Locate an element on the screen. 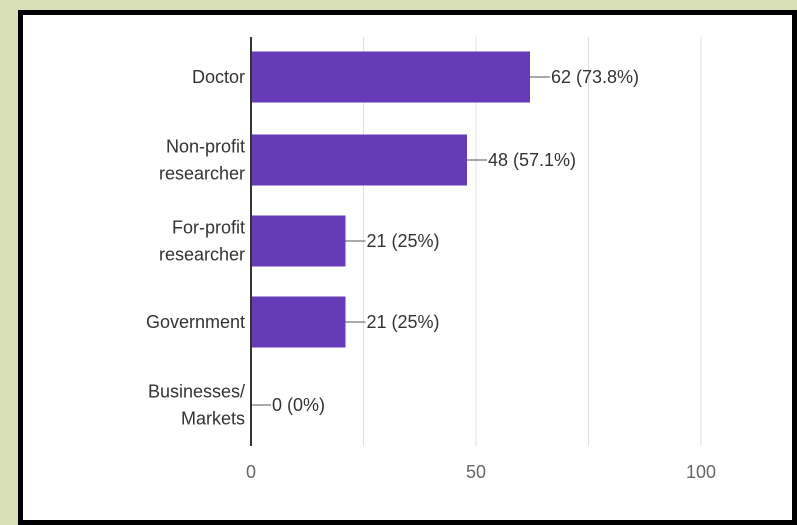 The image size is (797, 525). x-tick-label-100: 100 is located at coordinates (701, 472).